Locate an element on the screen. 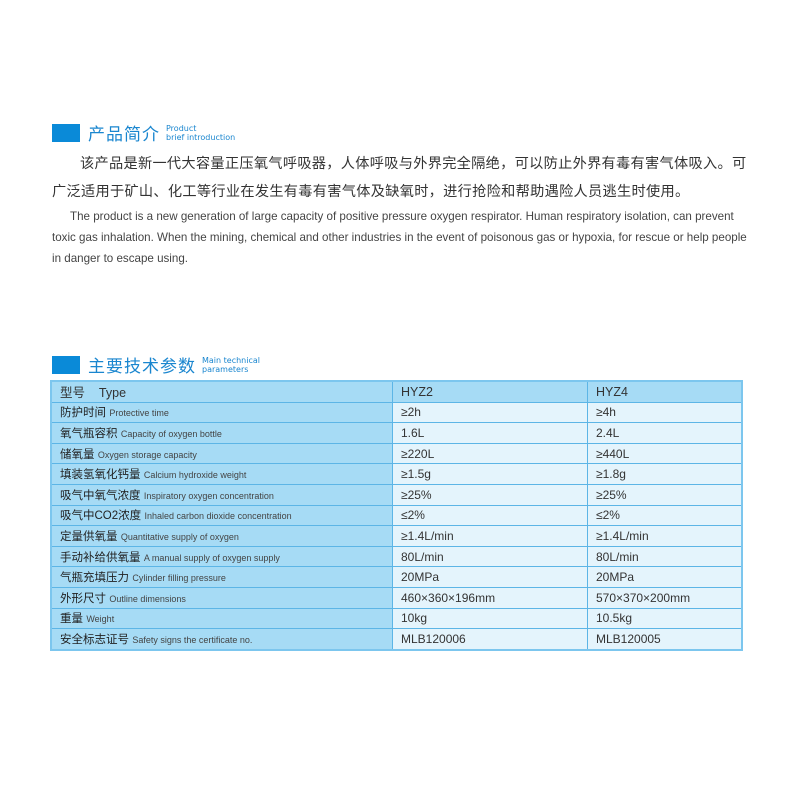 The width and height of the screenshot is (800, 800). params-title-zh: 主要技术参数 is located at coordinates (142, 367).